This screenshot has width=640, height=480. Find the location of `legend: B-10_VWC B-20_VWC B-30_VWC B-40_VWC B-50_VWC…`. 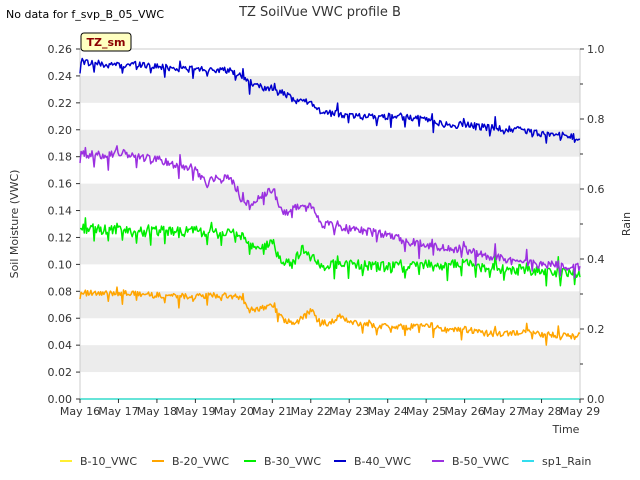

legend: B-10_VWC B-20_VWC B-30_VWC B-40_VWC B-50_VWC… is located at coordinates (325, 461).